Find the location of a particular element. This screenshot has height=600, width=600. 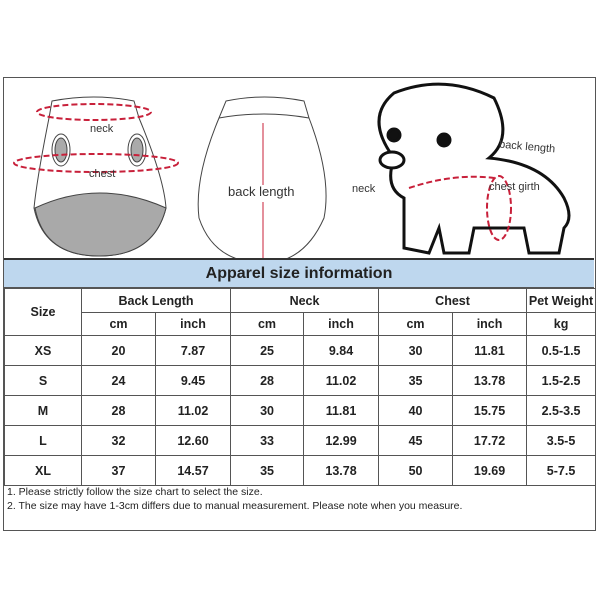

value-cell: 12.60 is located at coordinates (193, 440).